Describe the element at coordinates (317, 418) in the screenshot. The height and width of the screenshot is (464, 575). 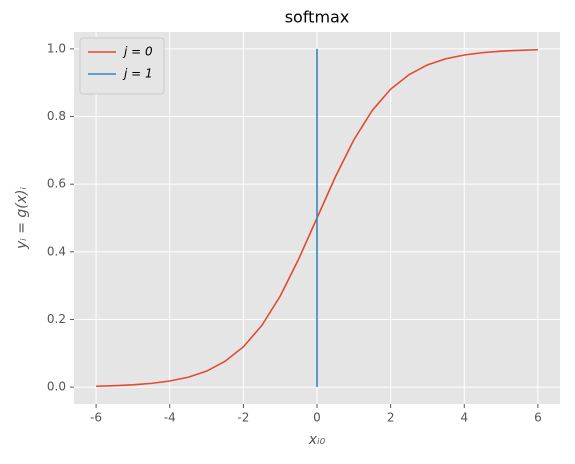
I see `x-tick-label: 0` at that location.